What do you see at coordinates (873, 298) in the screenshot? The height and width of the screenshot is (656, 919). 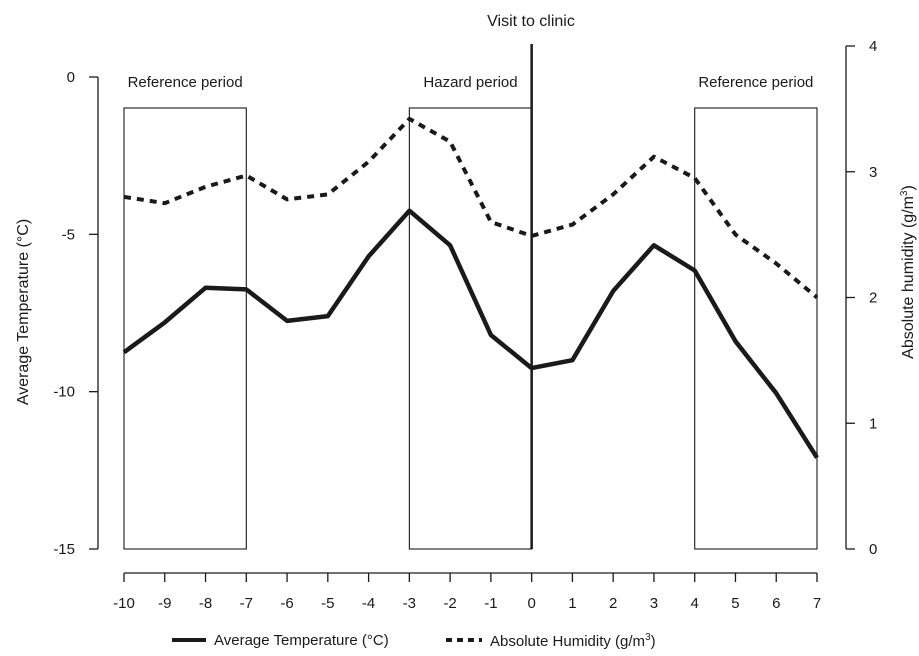 I see `y-right-tick-label: 2` at bounding box center [873, 298].